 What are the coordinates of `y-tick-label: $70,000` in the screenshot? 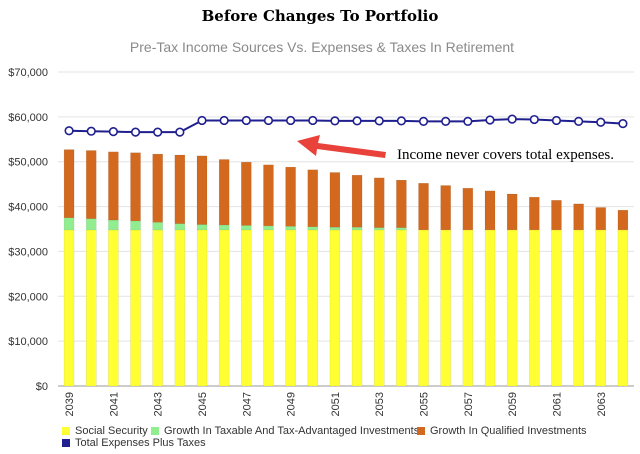 It's located at (28, 73).